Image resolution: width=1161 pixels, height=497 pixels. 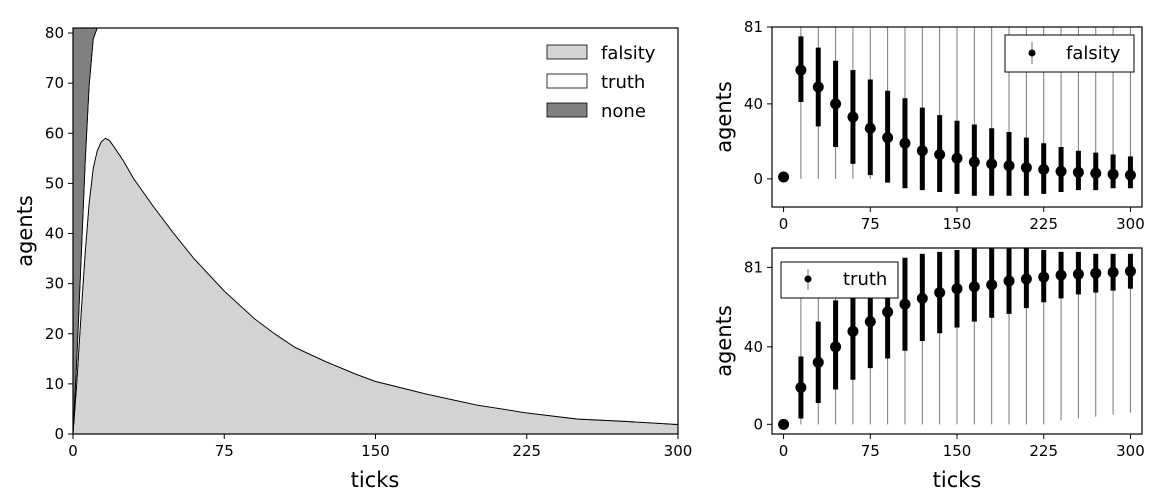 I want to click on falsity-y-tick-label: 40, so click(x=753, y=104).